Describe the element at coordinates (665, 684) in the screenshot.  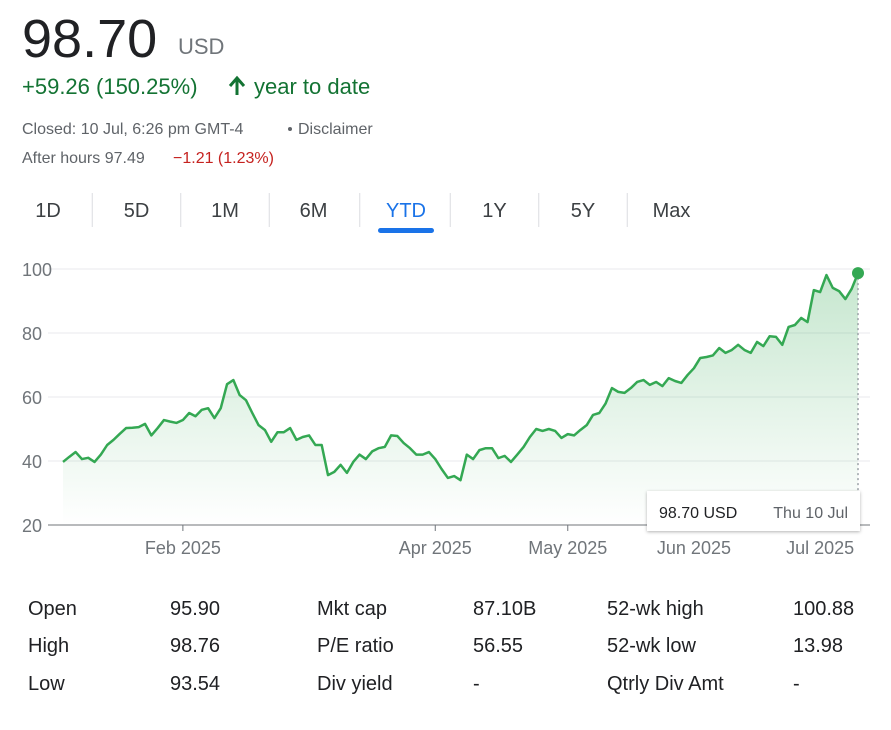
I see `stat-label: Qtrly Div Amt` at that location.